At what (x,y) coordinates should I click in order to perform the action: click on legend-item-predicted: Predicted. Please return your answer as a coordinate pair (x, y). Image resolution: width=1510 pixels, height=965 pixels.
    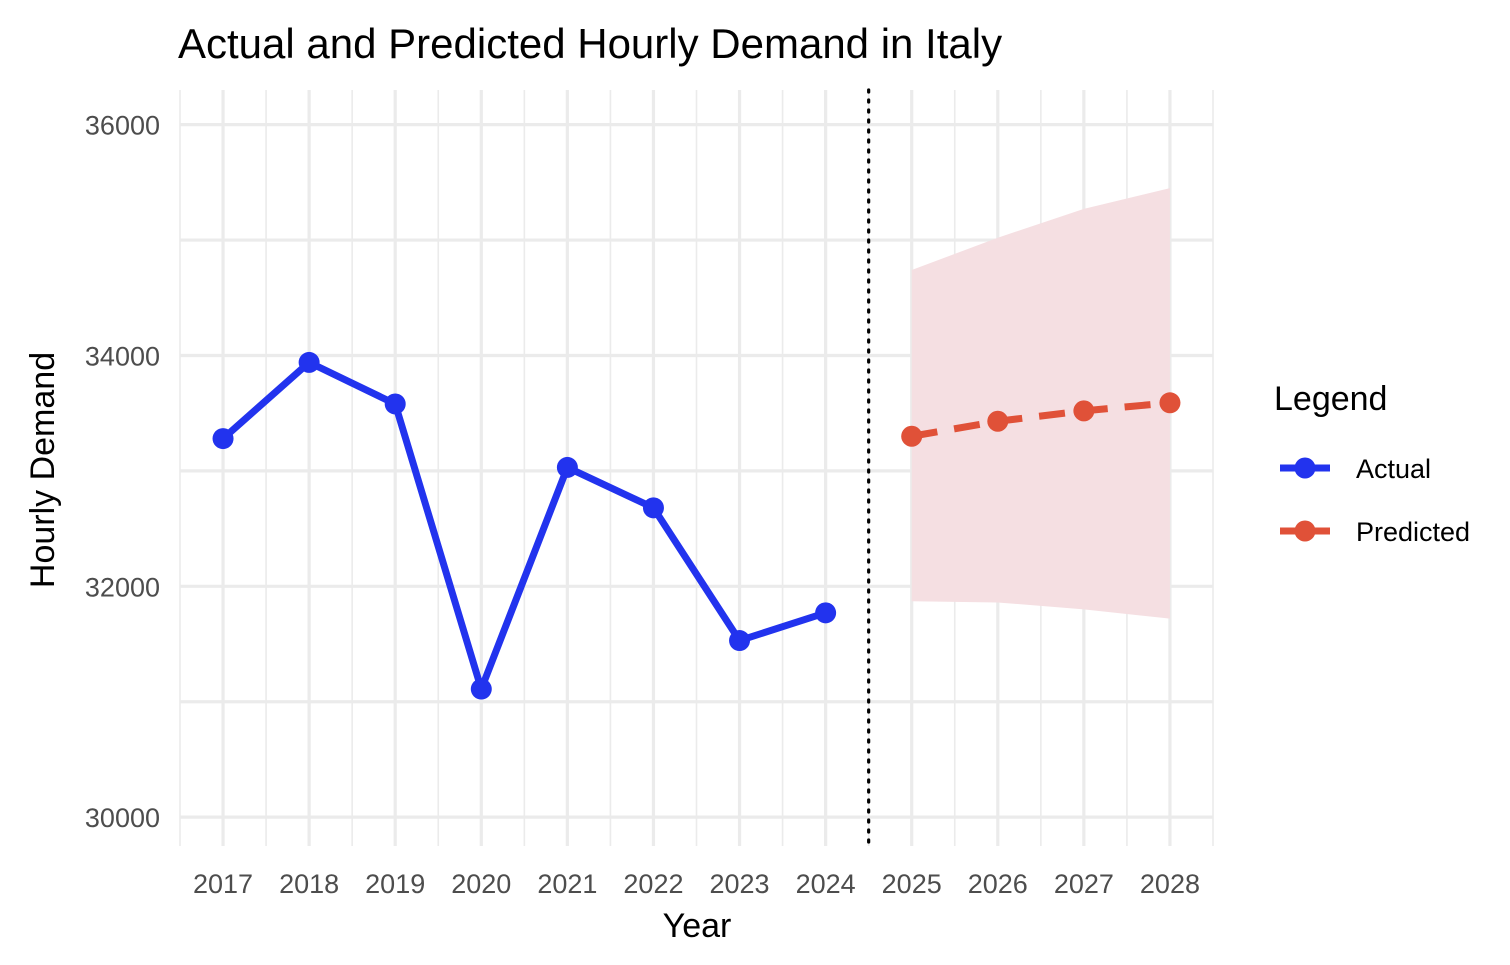
    Looking at the image, I should click on (1375, 532).